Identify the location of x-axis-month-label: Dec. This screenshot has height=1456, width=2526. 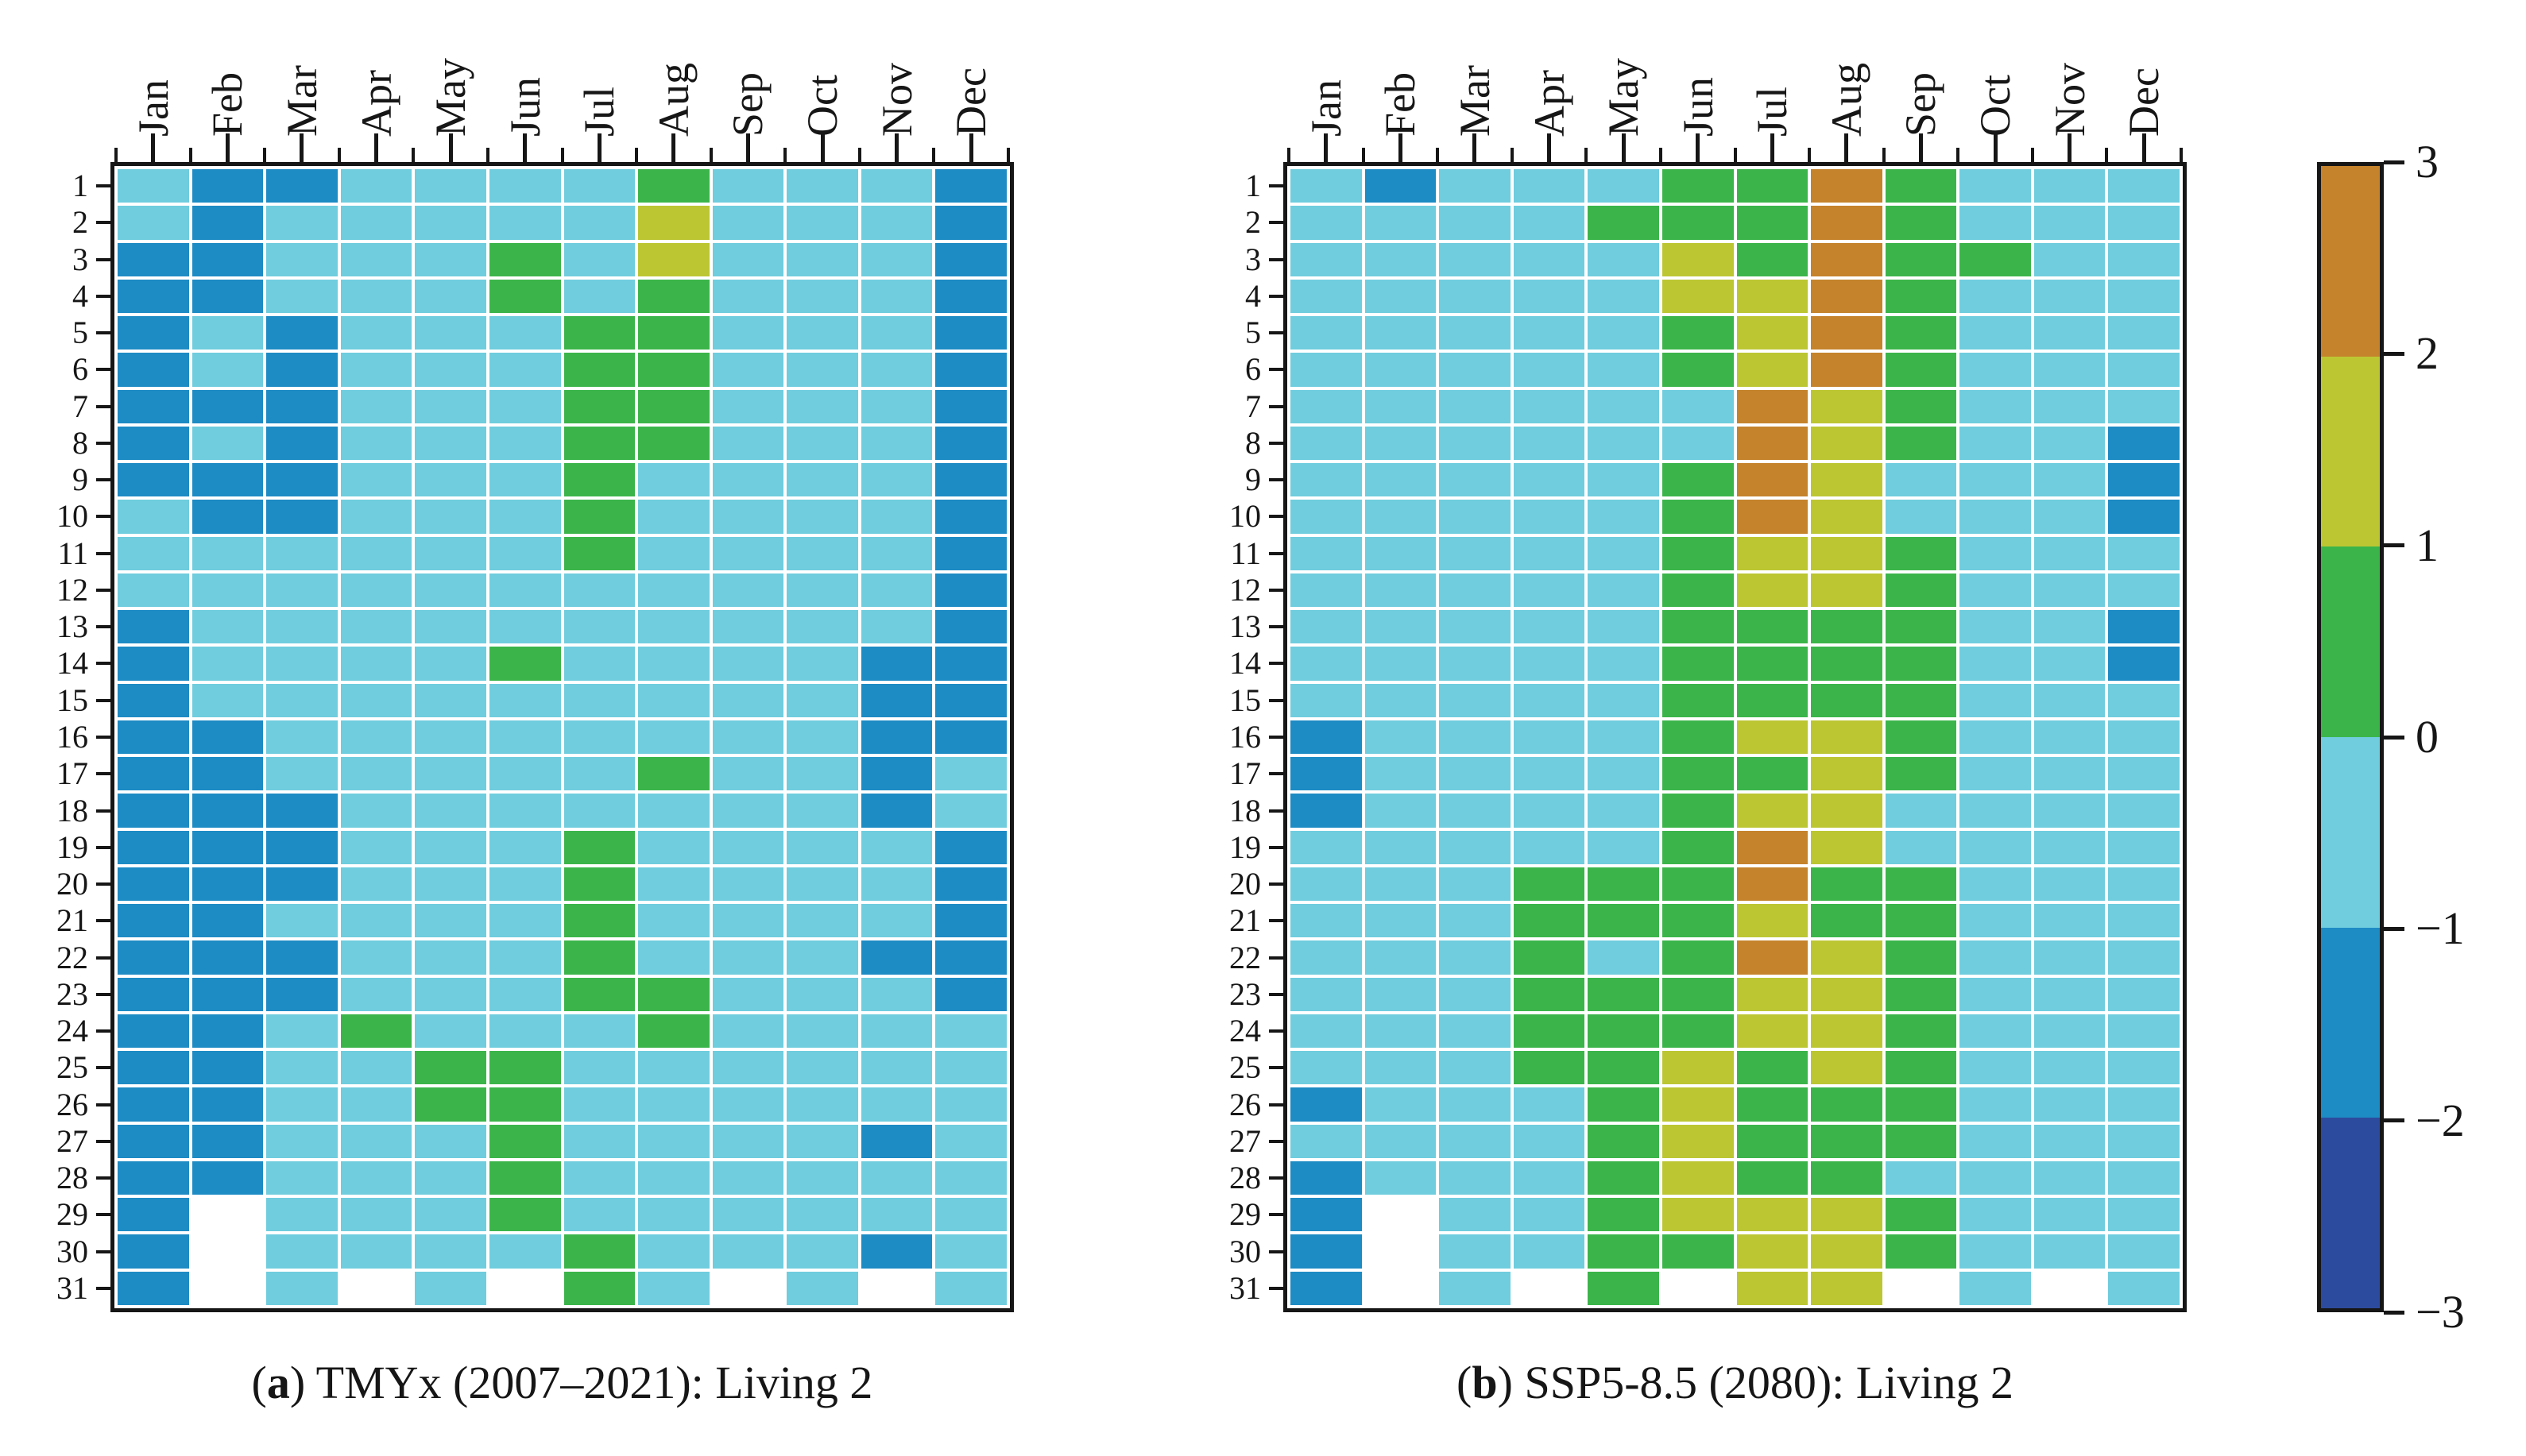
(971, 102).